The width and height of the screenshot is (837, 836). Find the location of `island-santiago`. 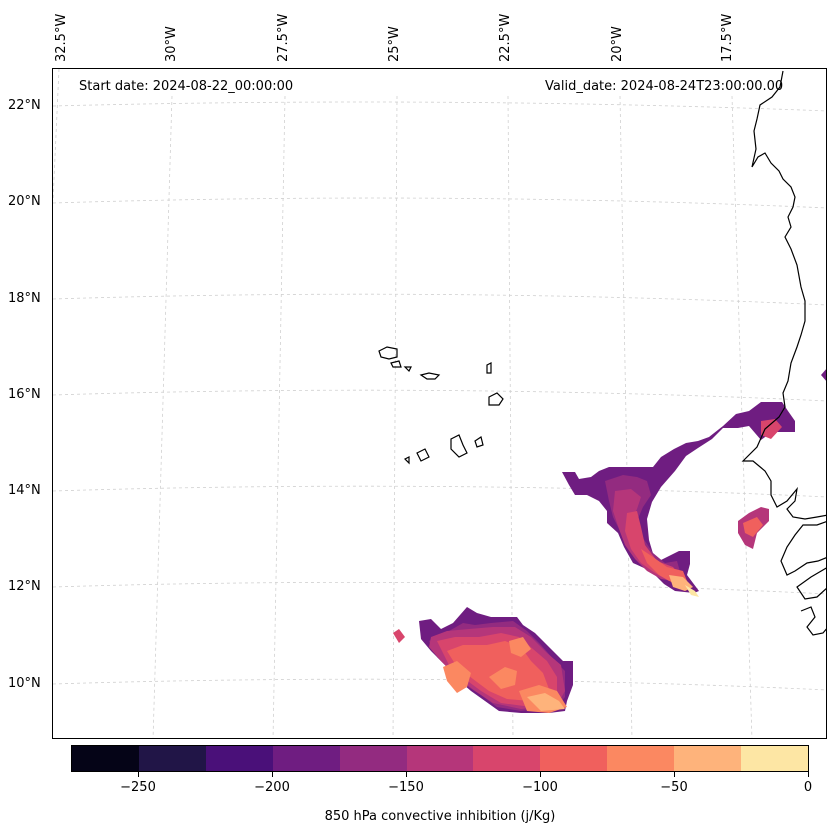

island-santiago is located at coordinates (459, 446).